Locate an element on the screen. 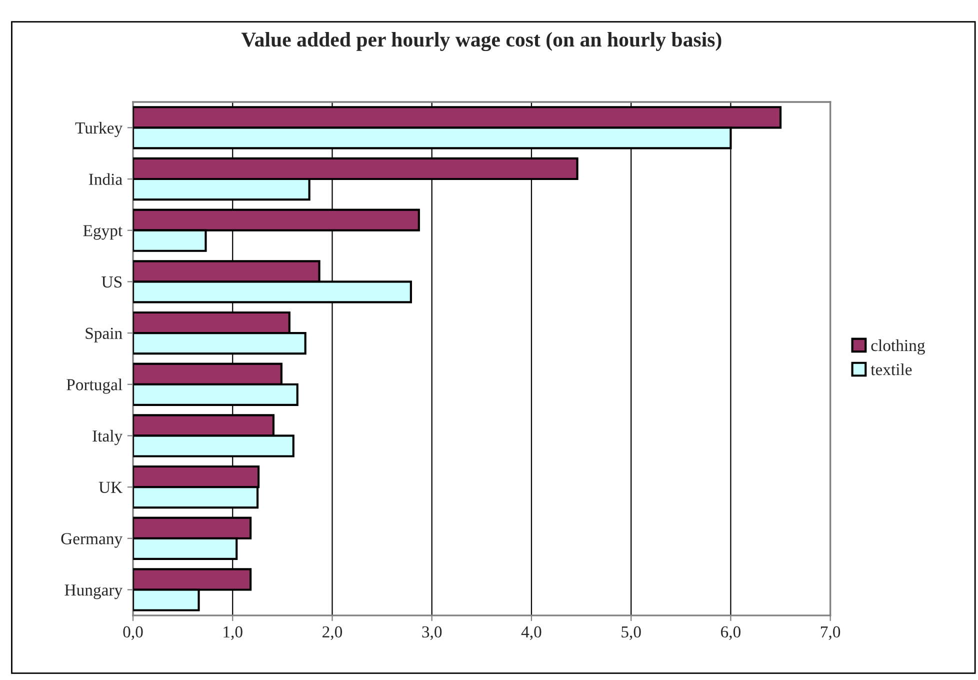  x-tick-label: 3,0 is located at coordinates (432, 633).